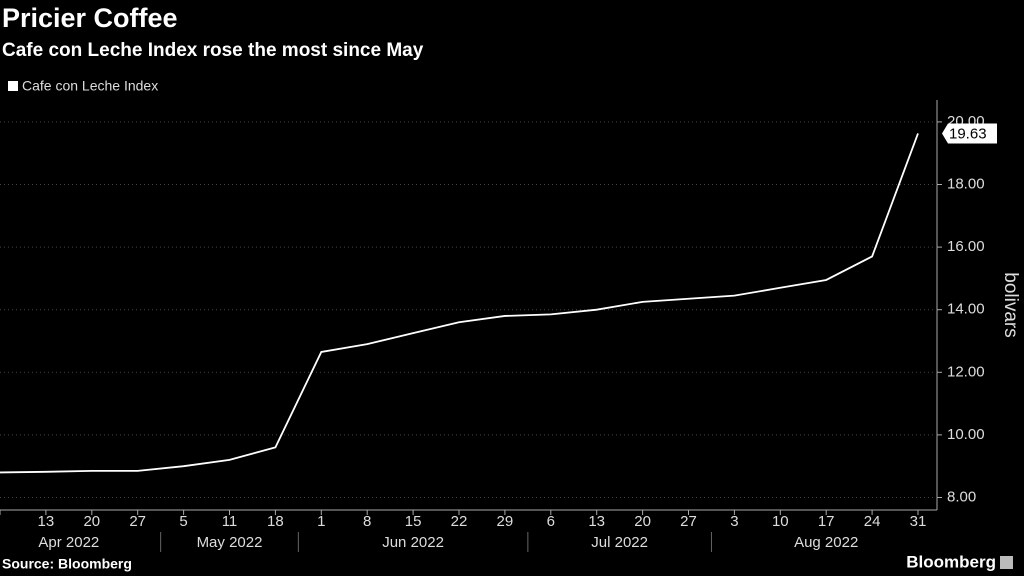 The height and width of the screenshot is (576, 1024). I want to click on brand: Bloomberg, so click(951, 561).